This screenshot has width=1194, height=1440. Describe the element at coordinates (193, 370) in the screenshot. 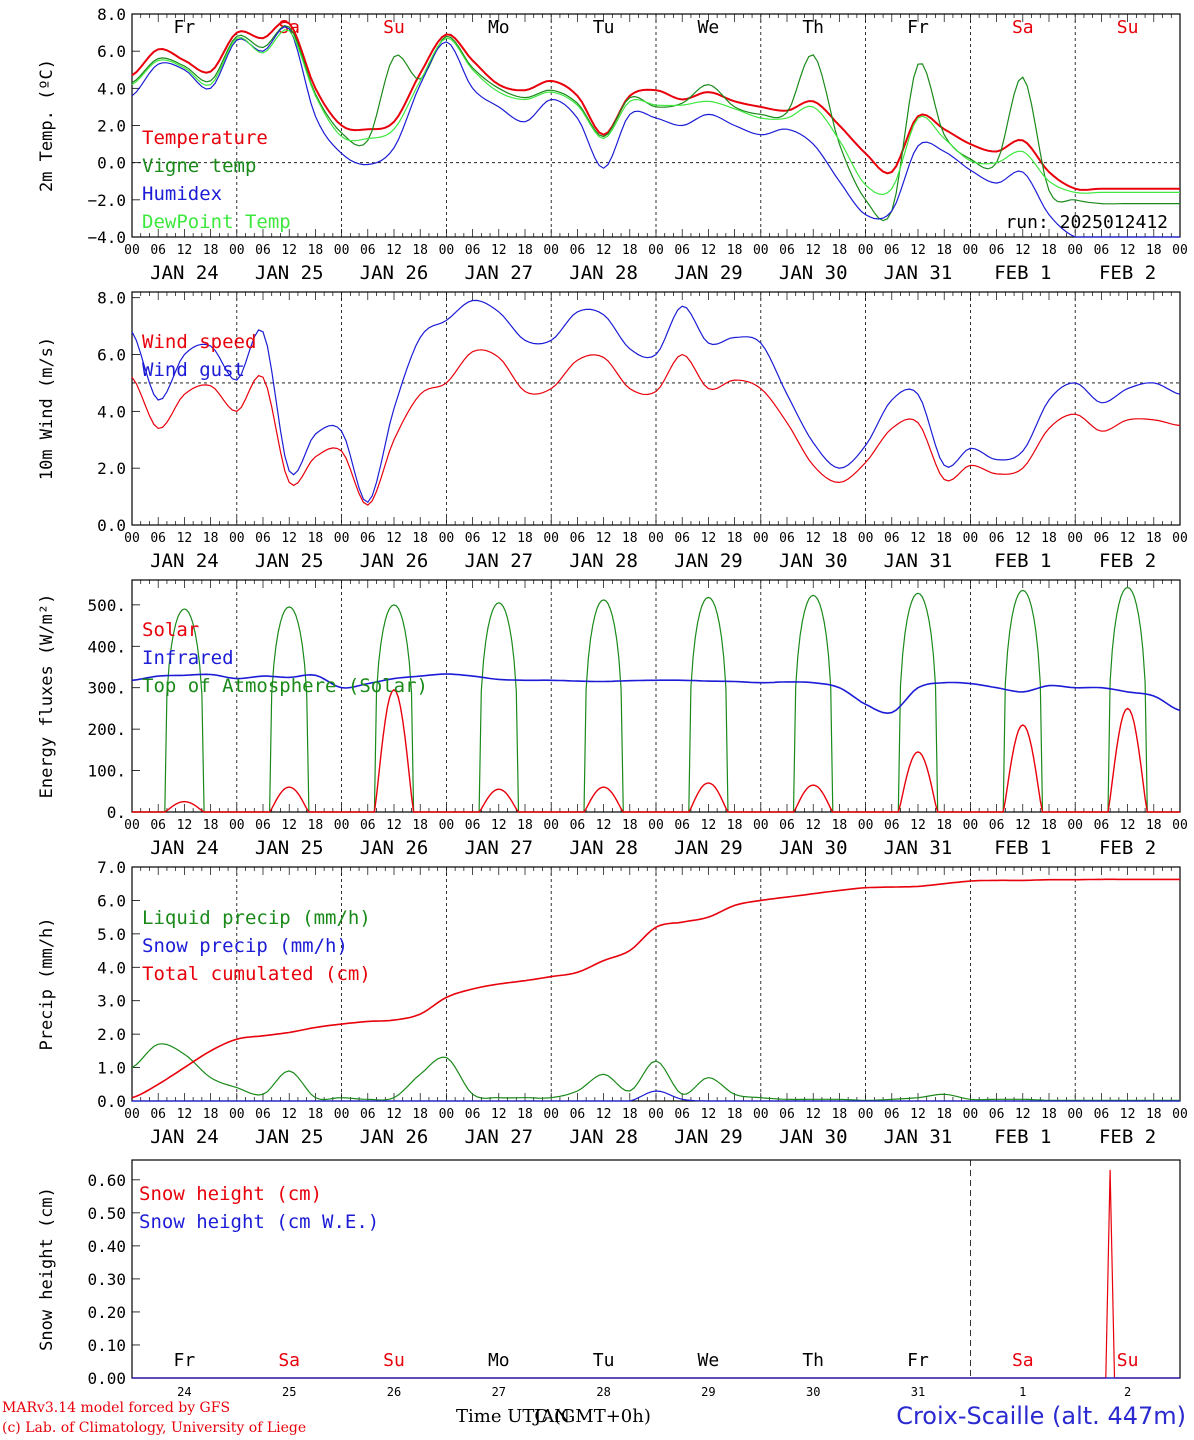

I see `legend-label: Wind gust` at that location.